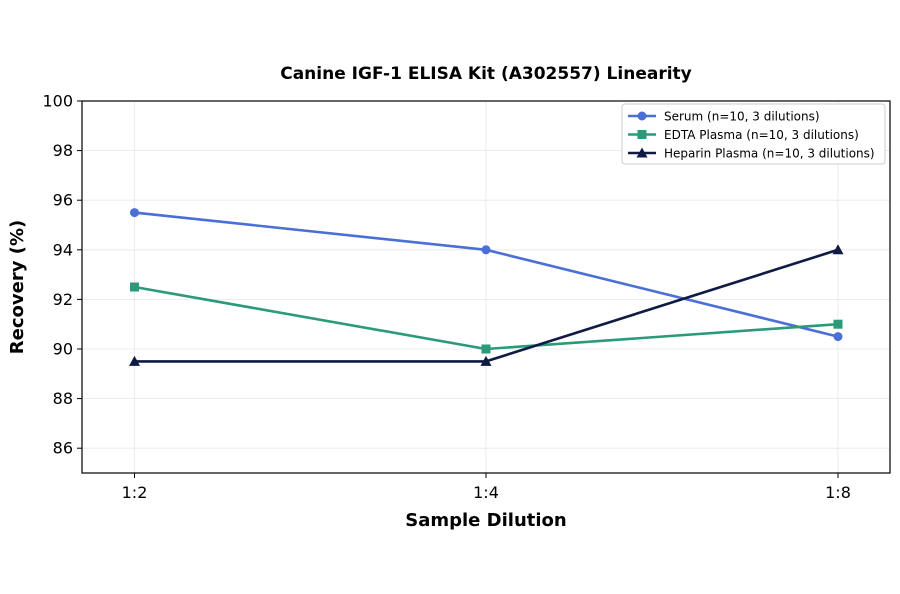  What do you see at coordinates (63, 299) in the screenshot?
I see `y-tick-label: 92` at bounding box center [63, 299].